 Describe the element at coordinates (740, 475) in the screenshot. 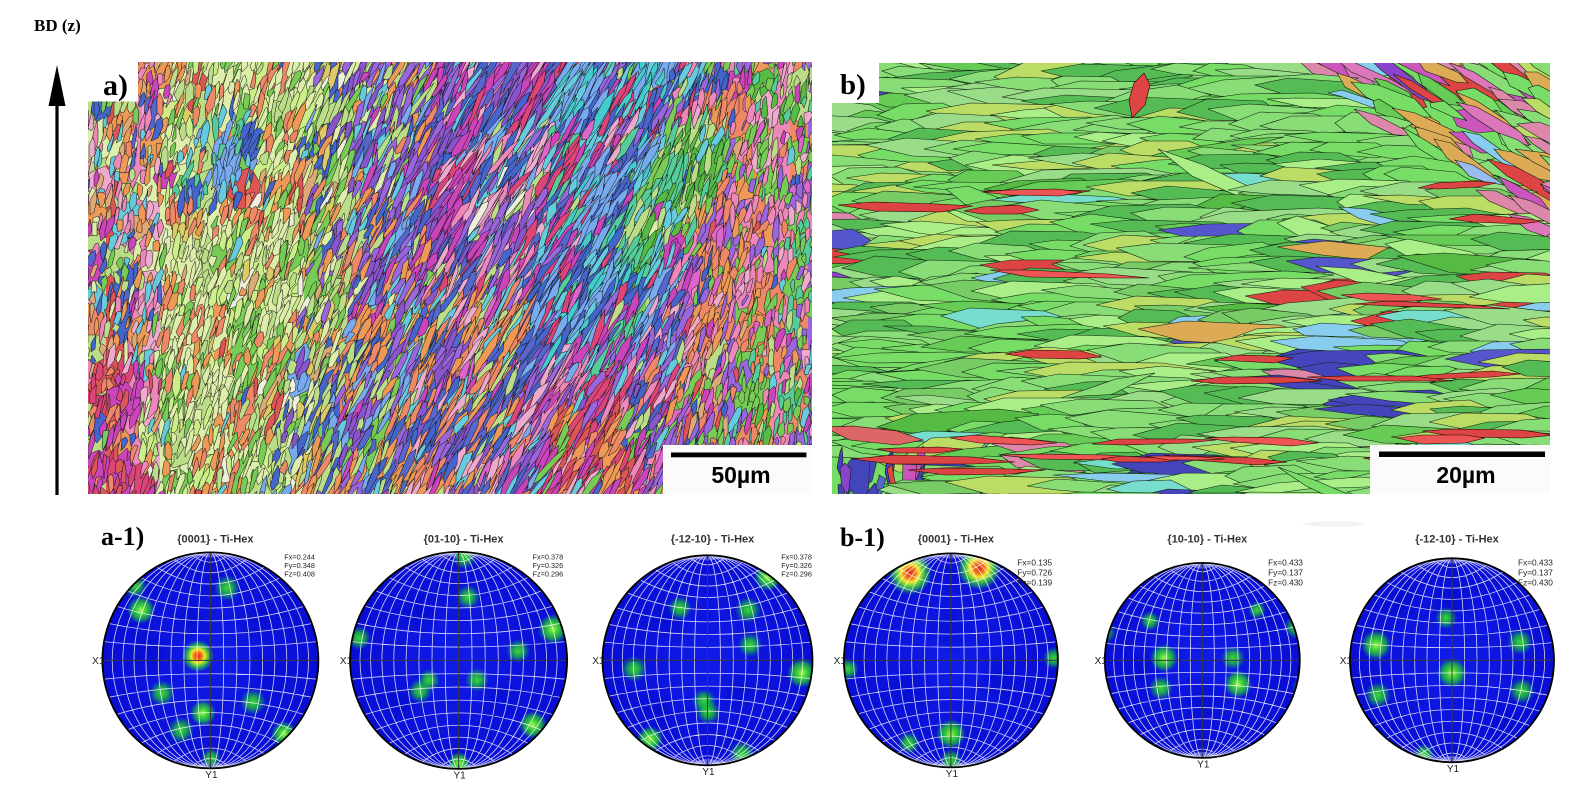

I see `svg-text: 50µm` at that location.